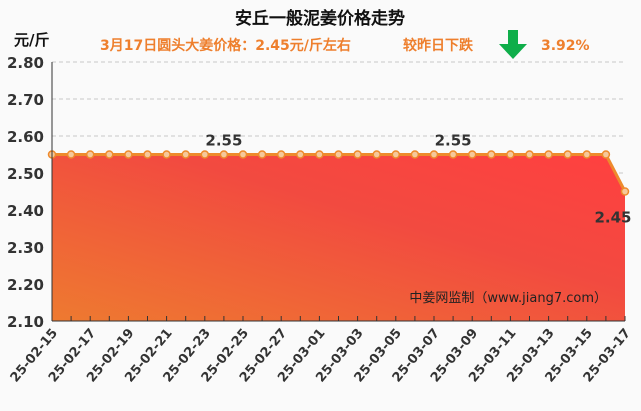 The height and width of the screenshot is (411, 641). What do you see at coordinates (25, 100) in the screenshot?
I see `y-tick-label: 2.70` at bounding box center [25, 100].